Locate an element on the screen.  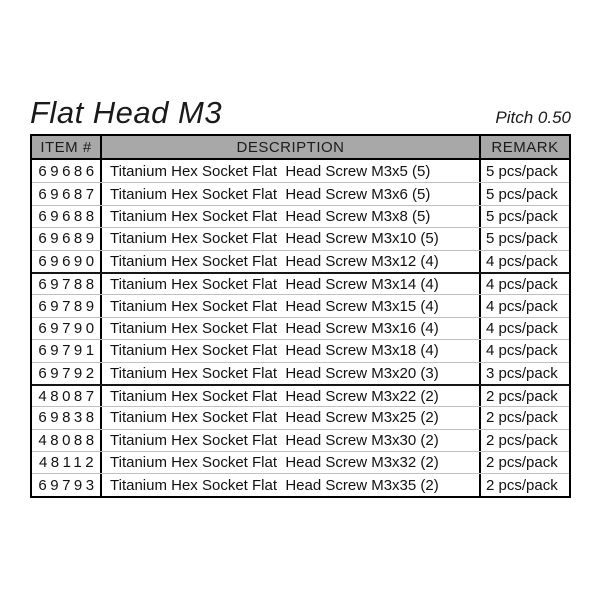
item-number-cell: 69689 is located at coordinates (67, 239).